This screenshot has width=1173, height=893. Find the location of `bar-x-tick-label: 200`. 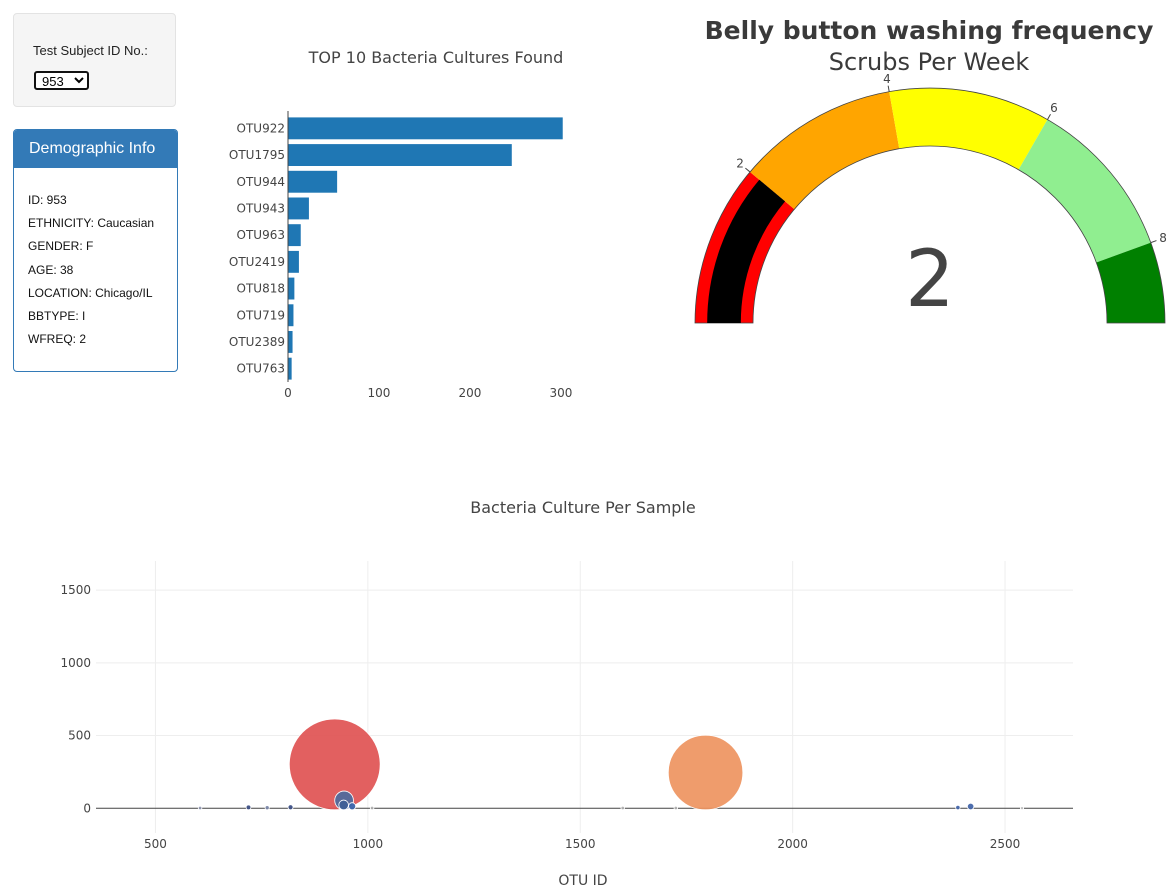

bar-x-tick-label: 200 is located at coordinates (469, 393).